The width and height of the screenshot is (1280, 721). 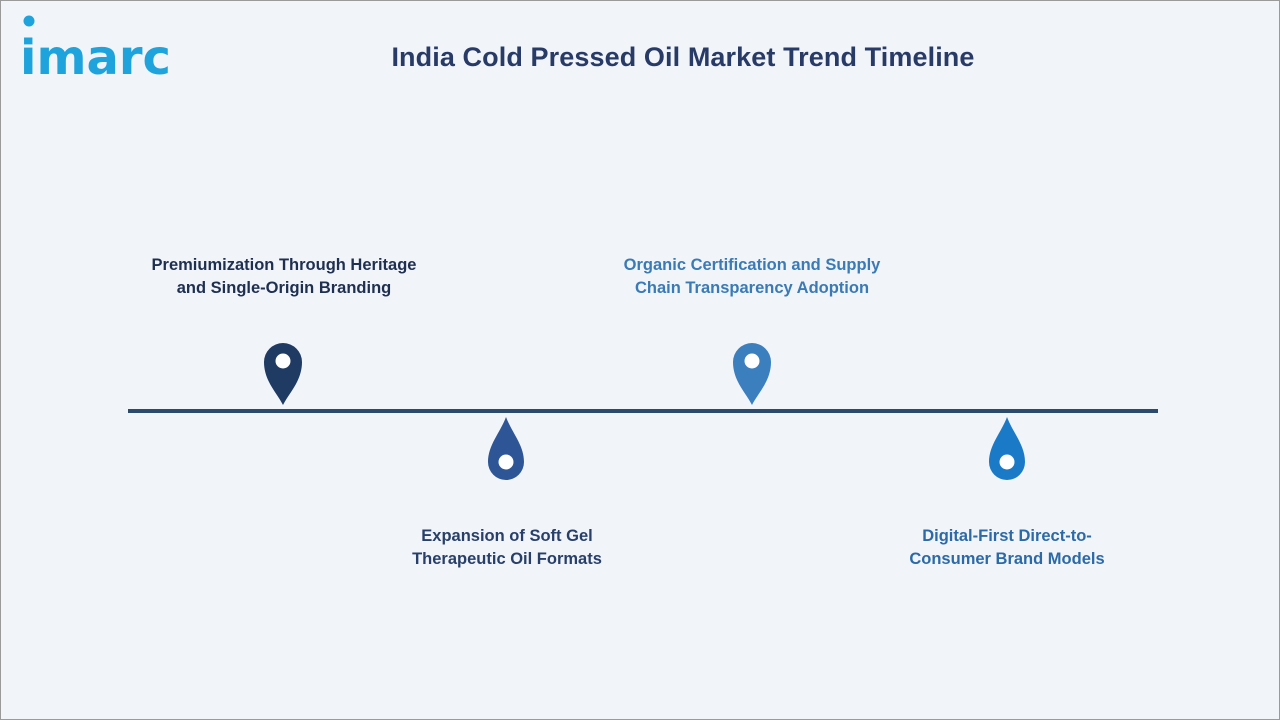 I want to click on label-line: Consumer Brand Models, so click(x=1007, y=559).